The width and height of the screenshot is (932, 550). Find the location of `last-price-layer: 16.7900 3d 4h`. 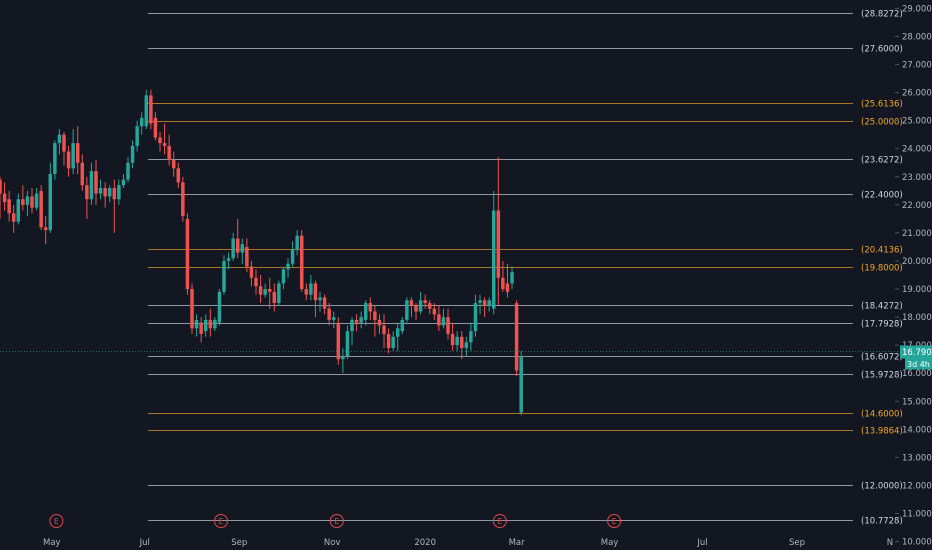

last-price-layer: 16.7900 3d 4h is located at coordinates (466, 357).